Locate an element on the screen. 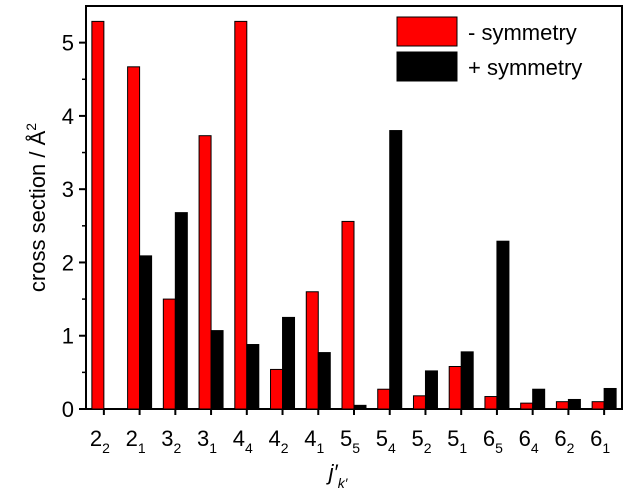 The width and height of the screenshot is (627, 499). x-axis-title-sub: k′ is located at coordinates (343, 483).